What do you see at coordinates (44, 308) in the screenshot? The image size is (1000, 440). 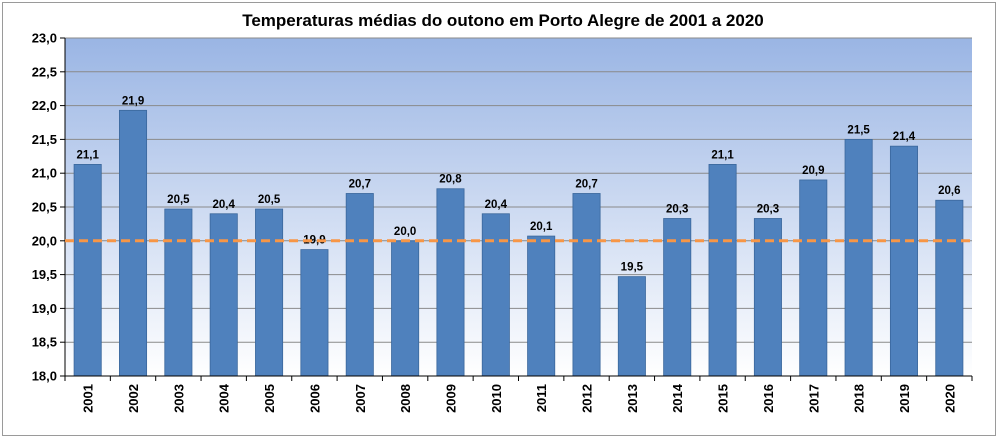 I see `y-tick-label: 19,0` at bounding box center [44, 308].